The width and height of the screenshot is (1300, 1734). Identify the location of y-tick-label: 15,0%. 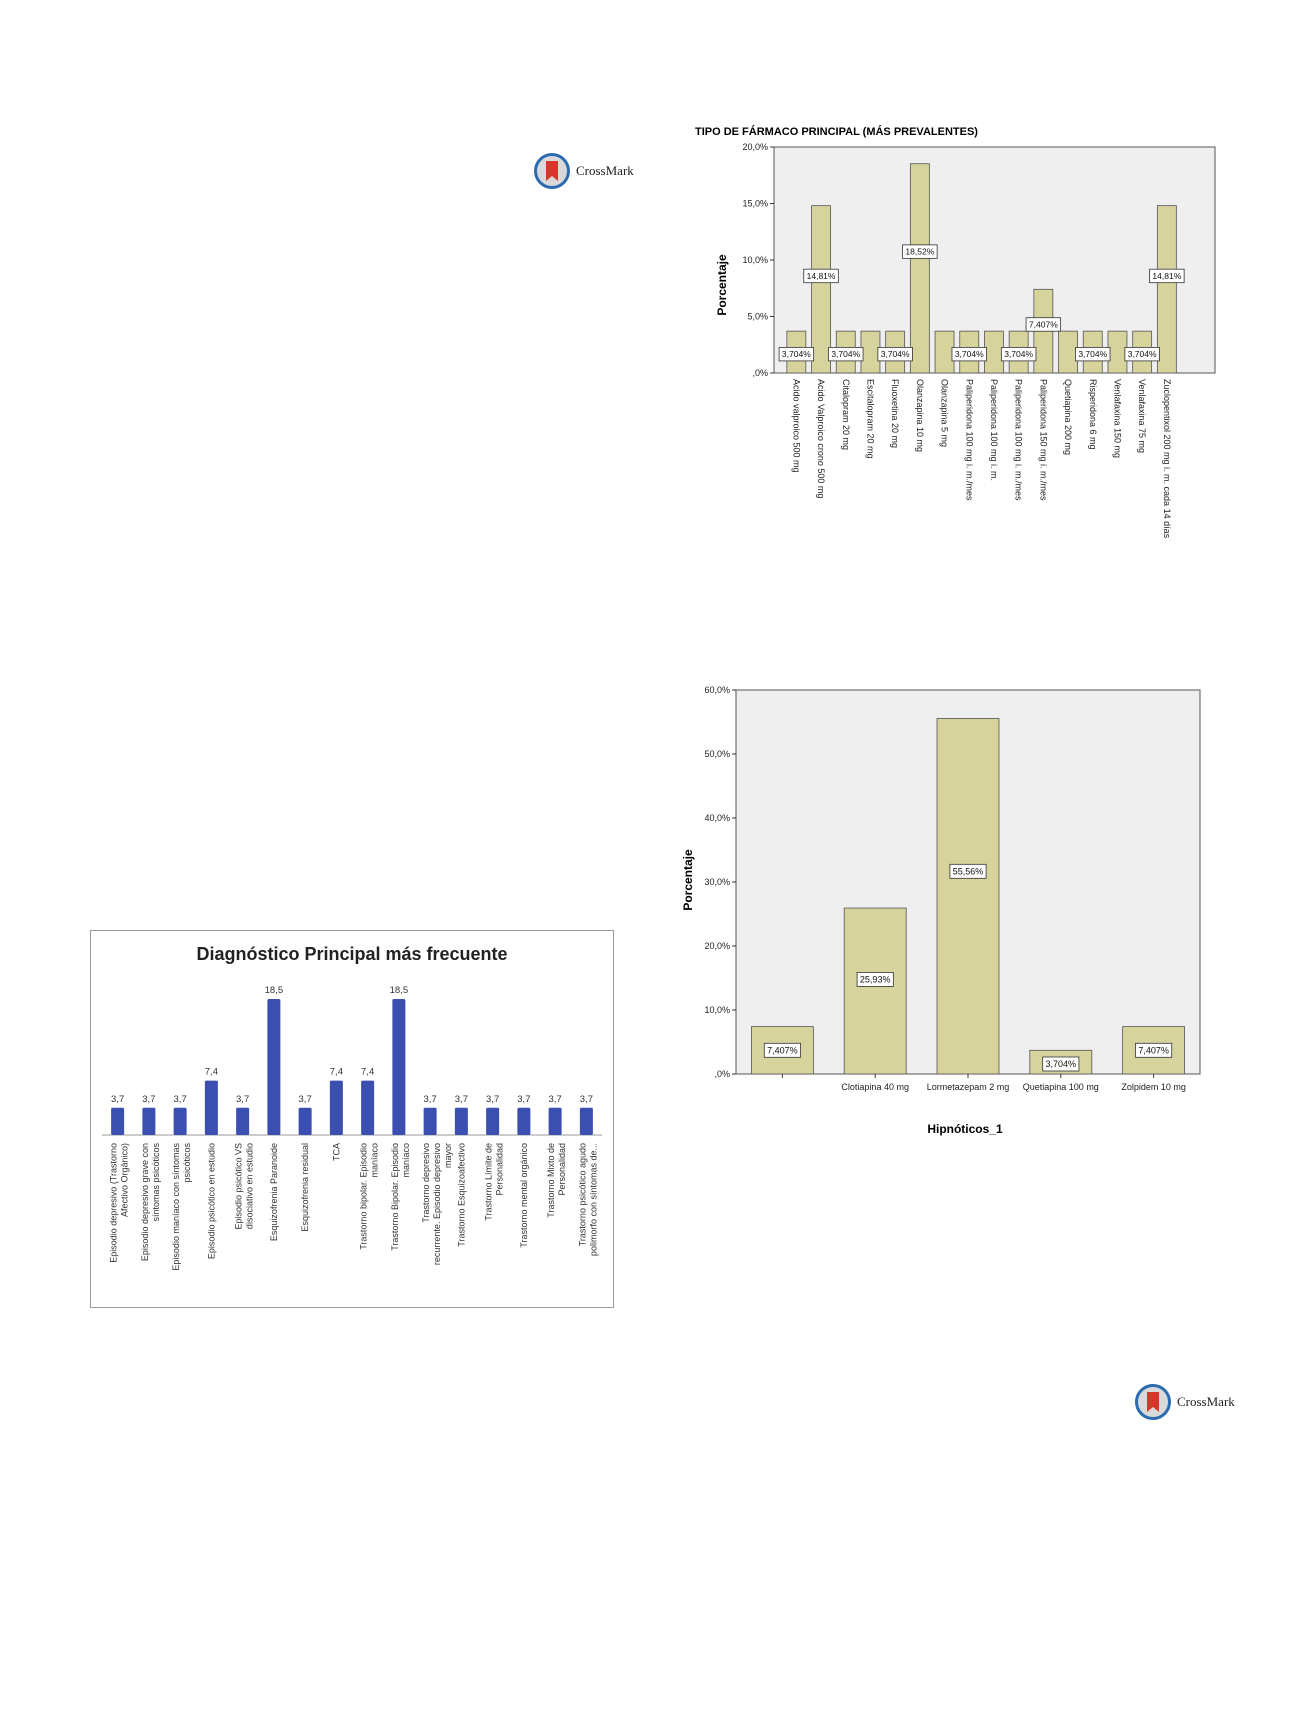
(755, 204).